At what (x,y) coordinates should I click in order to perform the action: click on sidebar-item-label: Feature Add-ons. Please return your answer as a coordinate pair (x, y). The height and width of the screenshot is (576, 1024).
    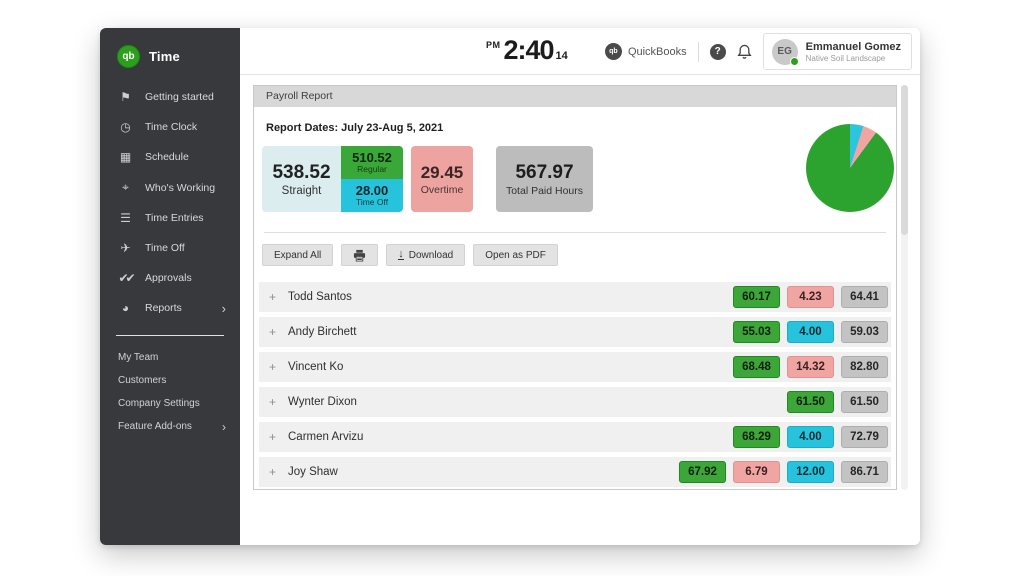
    Looking at the image, I should click on (155, 426).